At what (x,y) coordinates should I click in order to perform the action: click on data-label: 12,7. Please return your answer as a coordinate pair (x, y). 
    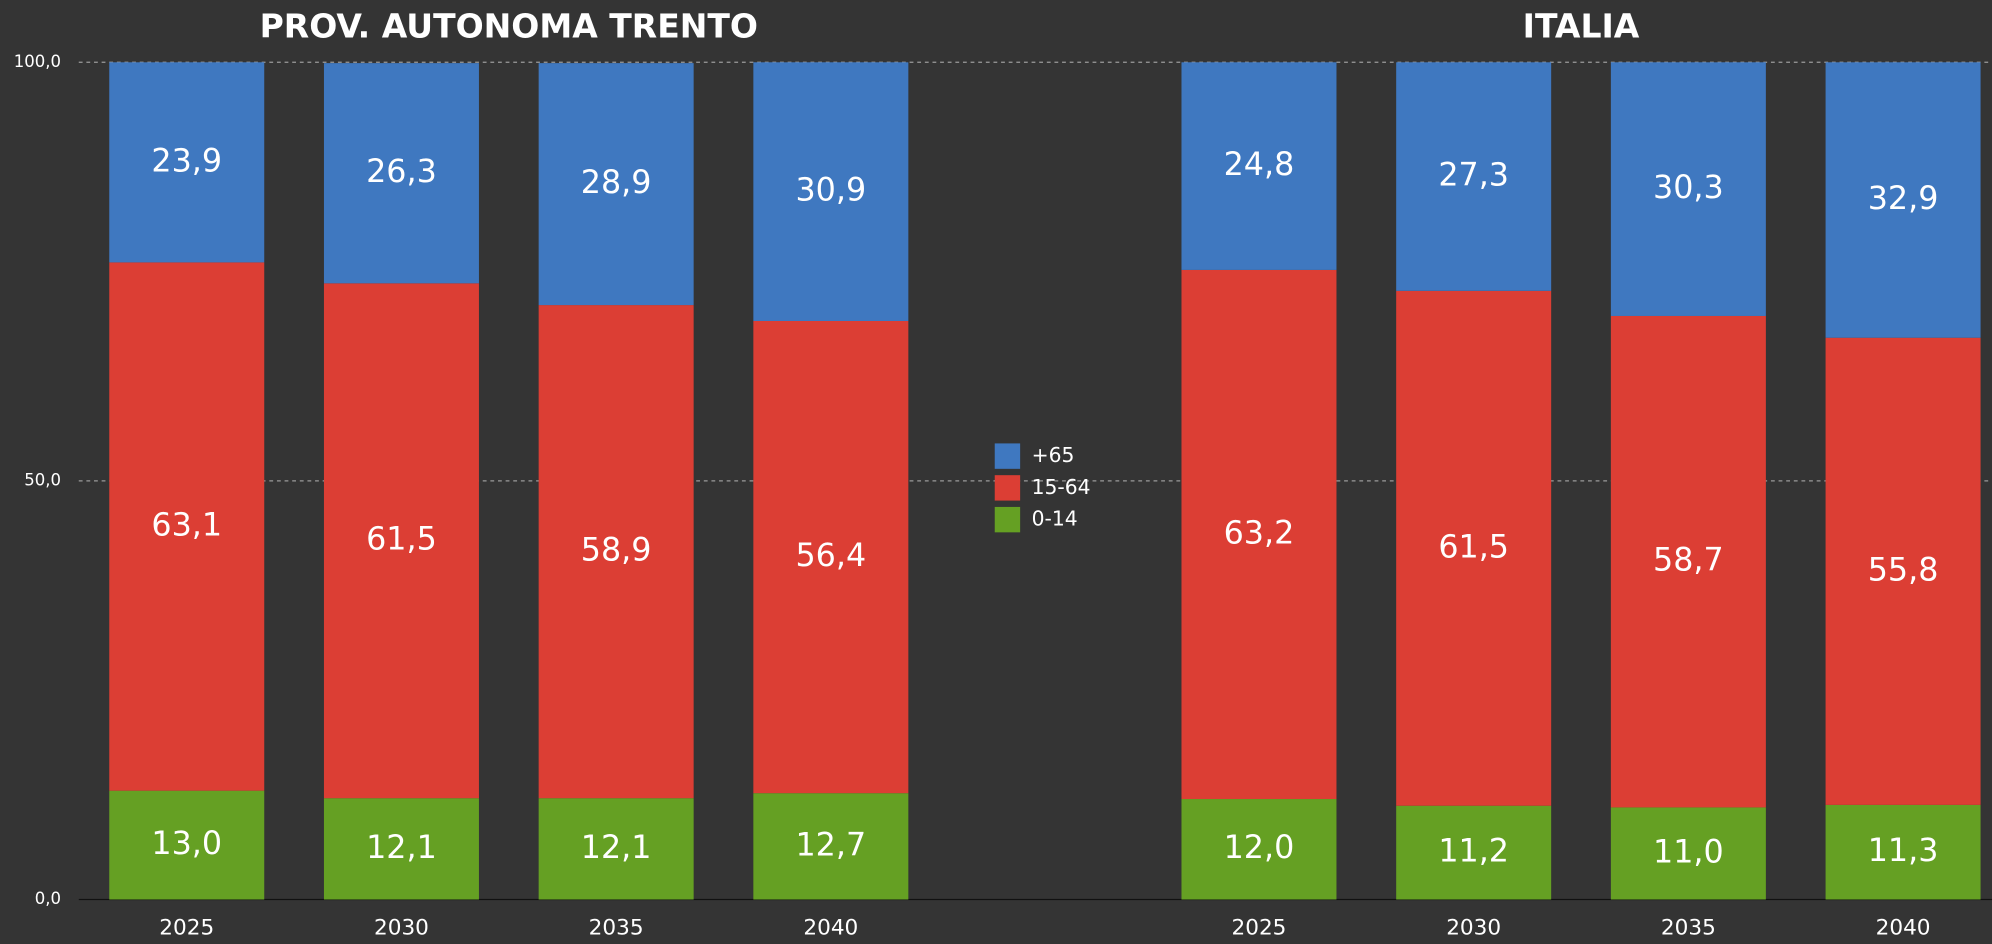
    Looking at the image, I should click on (830, 845).